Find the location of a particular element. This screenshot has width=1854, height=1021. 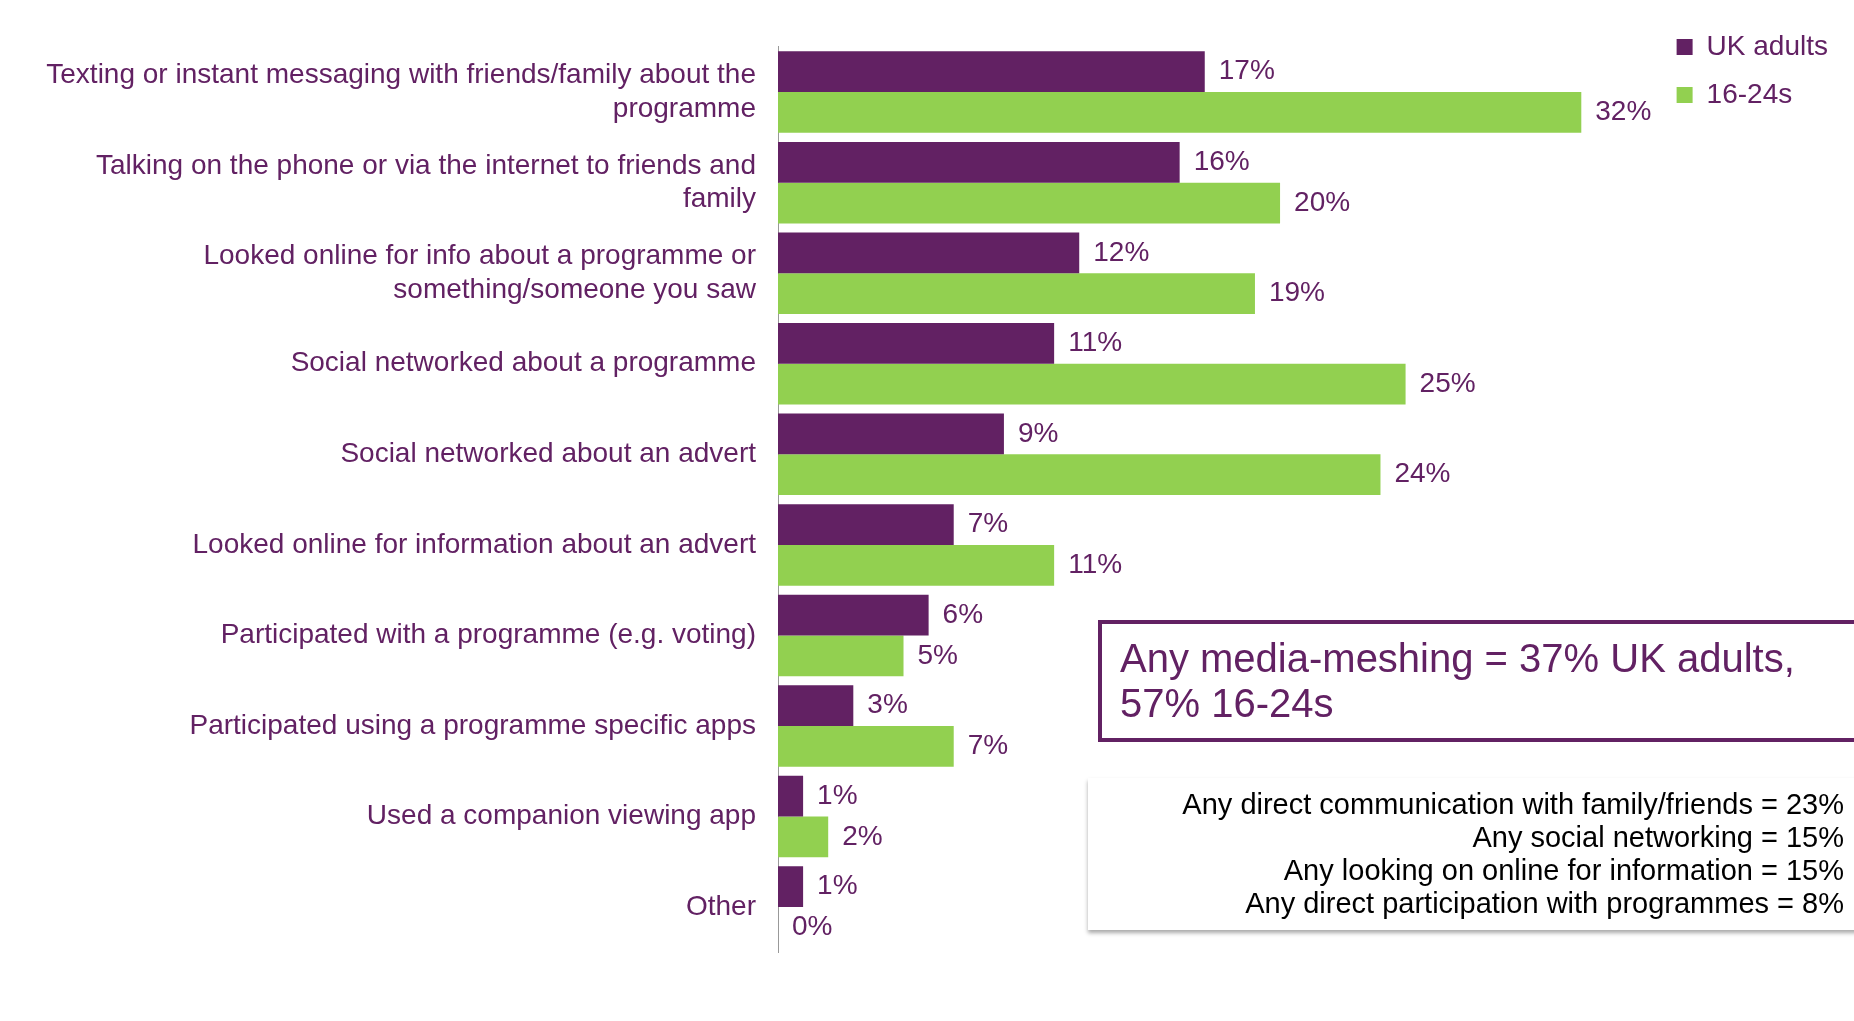

y-tick-label: Used a companion viewing app is located at coordinates (561, 815).